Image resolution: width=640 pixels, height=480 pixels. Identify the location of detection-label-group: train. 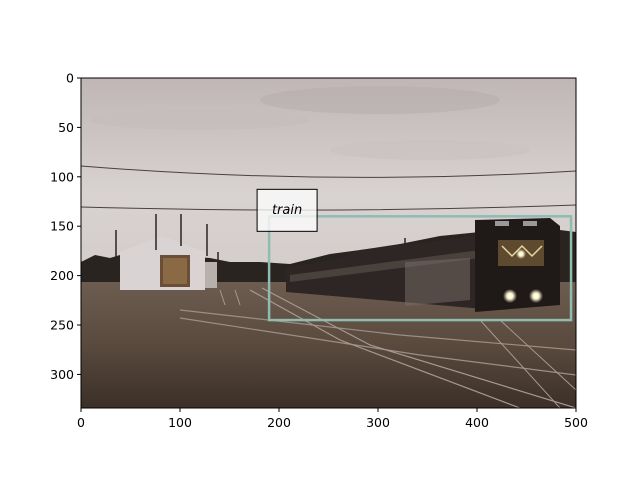
(287, 210).